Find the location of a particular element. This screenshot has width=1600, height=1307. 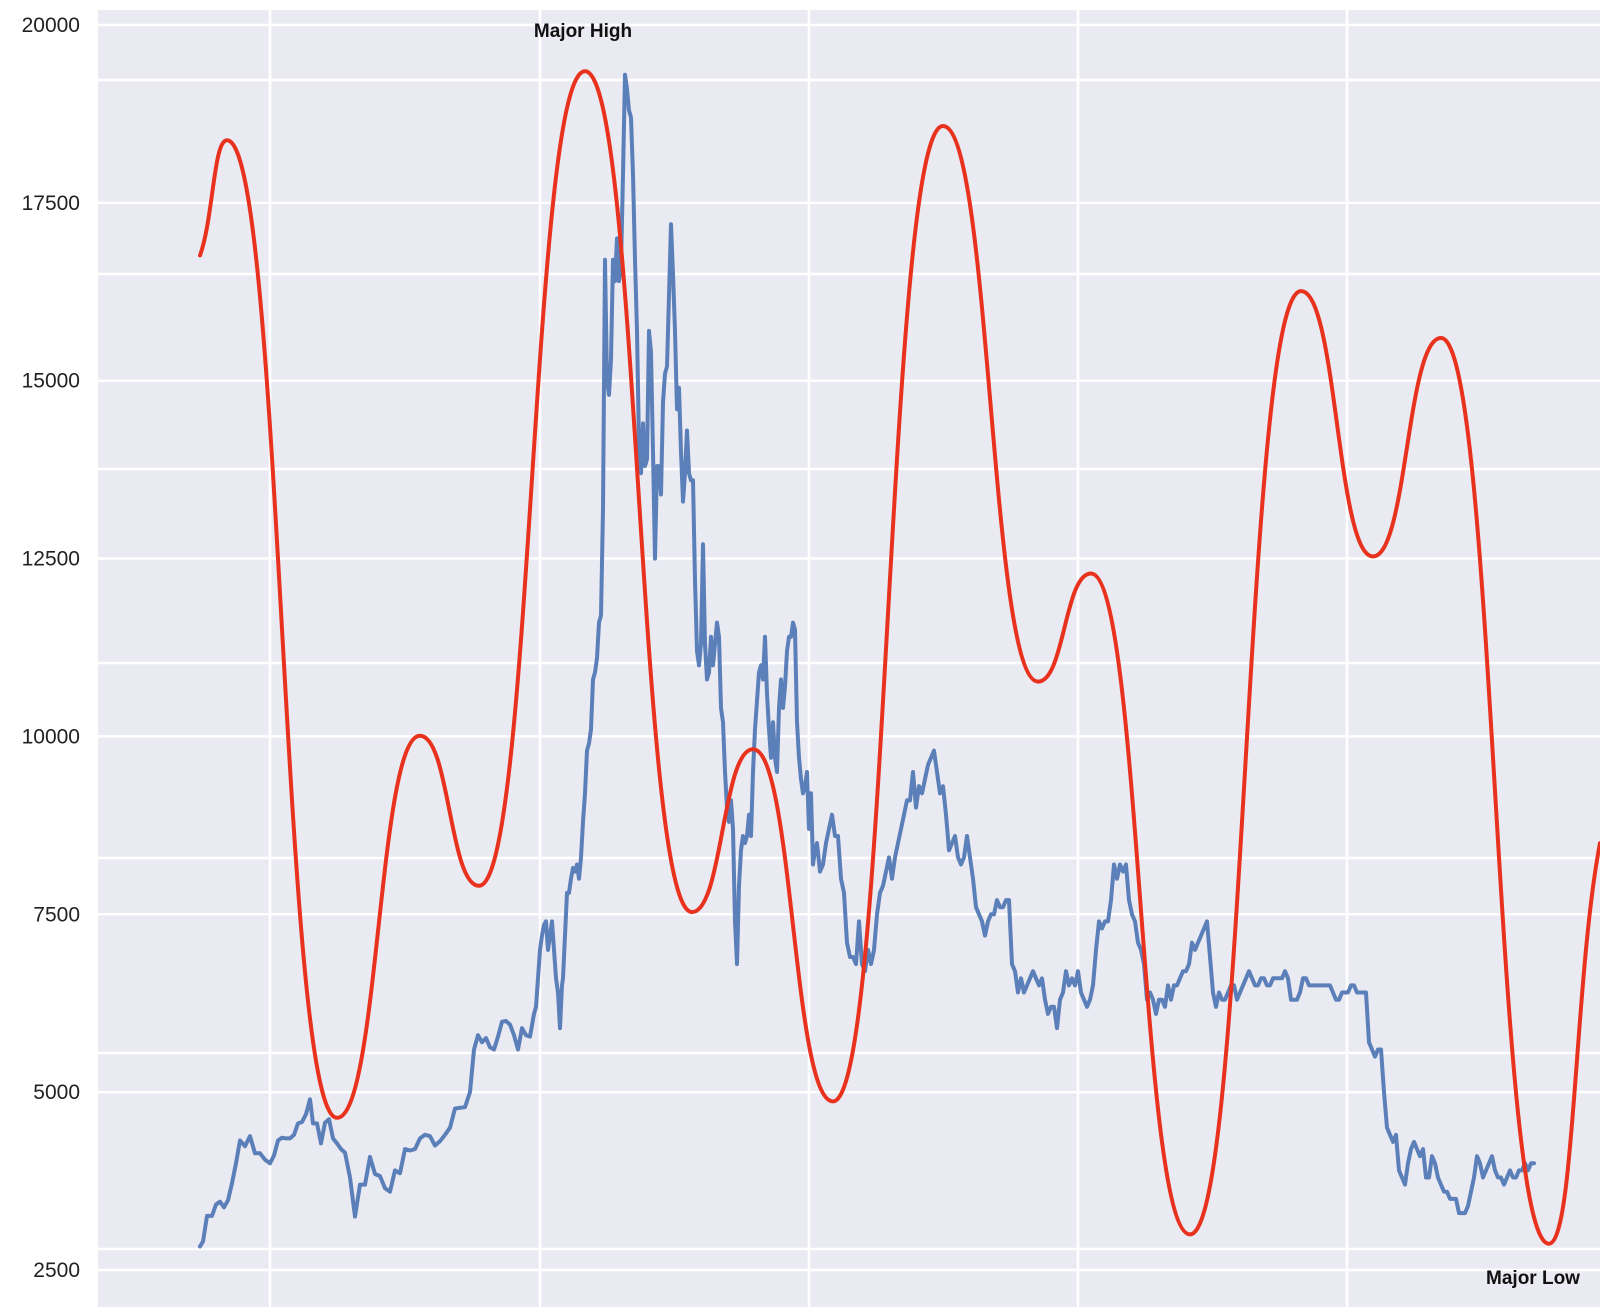

y-tick-label: 10000 is located at coordinates (51, 736).